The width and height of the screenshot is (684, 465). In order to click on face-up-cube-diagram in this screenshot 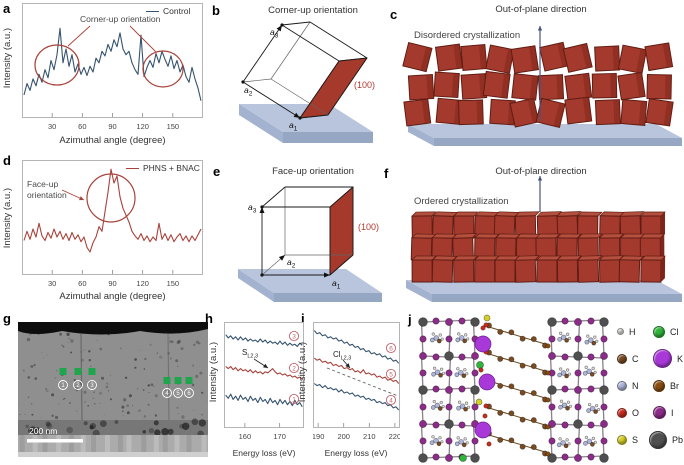, I will do `click(310, 244)`.